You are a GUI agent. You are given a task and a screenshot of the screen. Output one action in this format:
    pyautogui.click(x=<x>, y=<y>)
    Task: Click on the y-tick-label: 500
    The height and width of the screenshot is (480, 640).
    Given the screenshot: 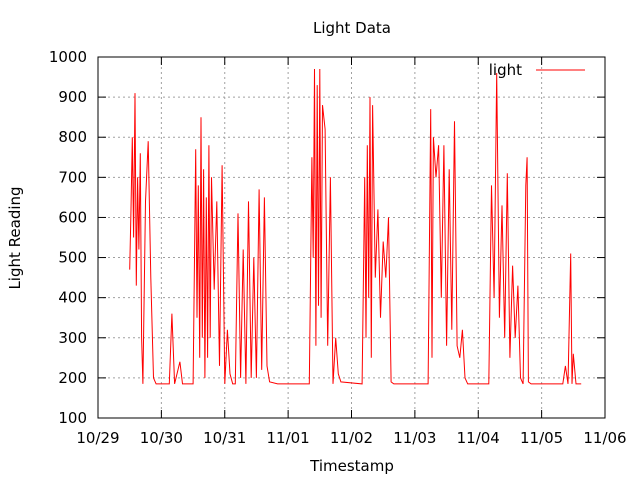 What is the action you would take?
    pyautogui.click(x=72, y=258)
    